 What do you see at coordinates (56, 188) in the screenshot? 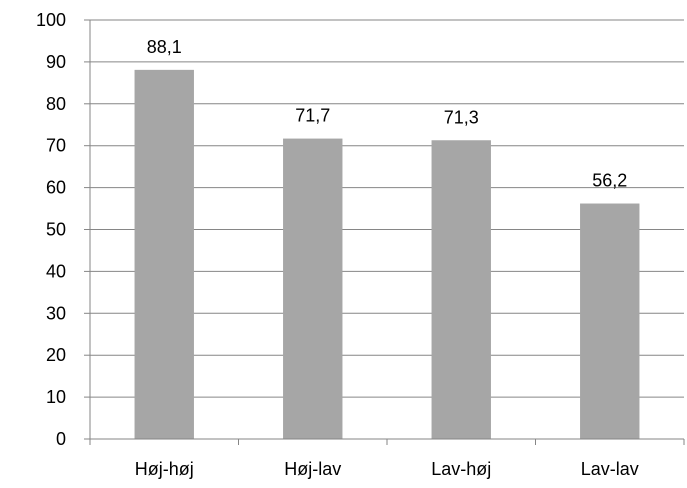
I see `y-tick-label: 60` at bounding box center [56, 188].